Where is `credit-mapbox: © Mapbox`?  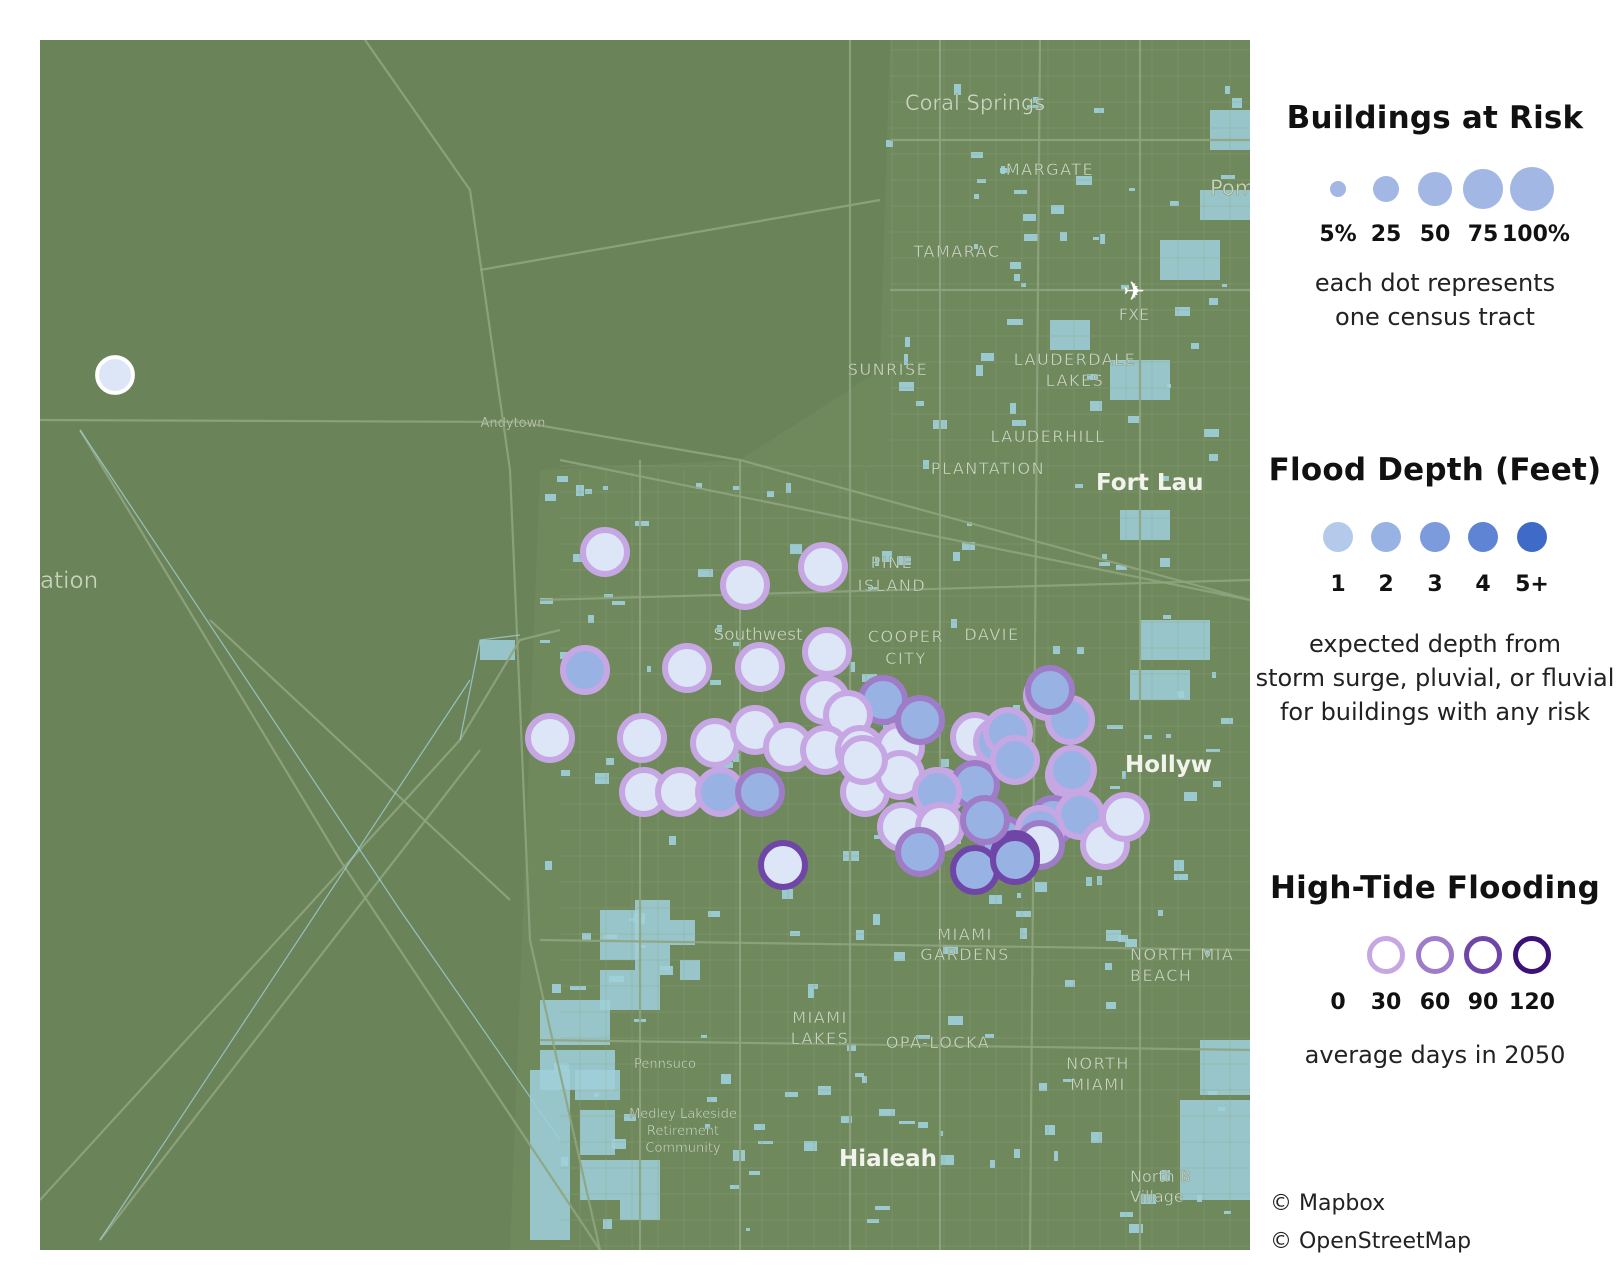 credit-mapbox: © Mapbox is located at coordinates (1328, 1203).